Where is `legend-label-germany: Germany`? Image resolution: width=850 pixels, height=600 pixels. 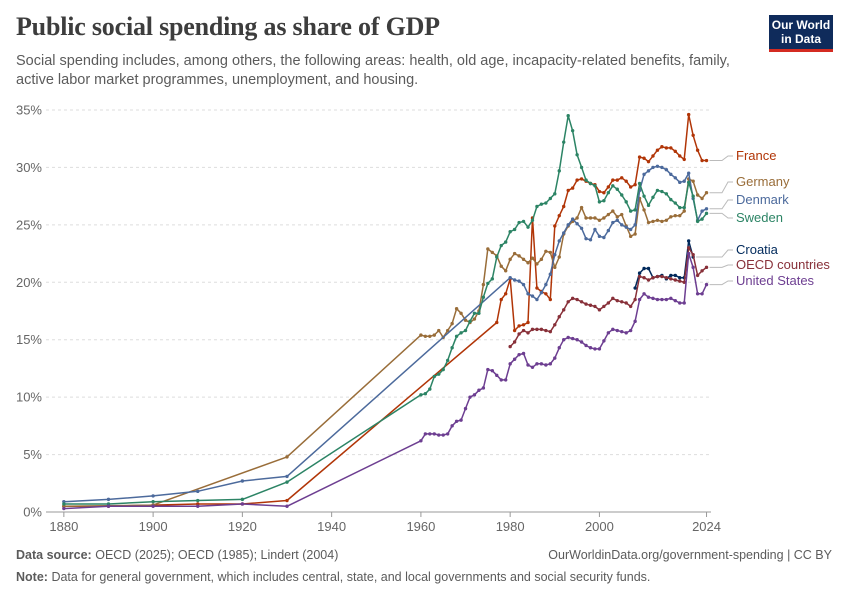 legend-label-germany: Germany is located at coordinates (763, 181).